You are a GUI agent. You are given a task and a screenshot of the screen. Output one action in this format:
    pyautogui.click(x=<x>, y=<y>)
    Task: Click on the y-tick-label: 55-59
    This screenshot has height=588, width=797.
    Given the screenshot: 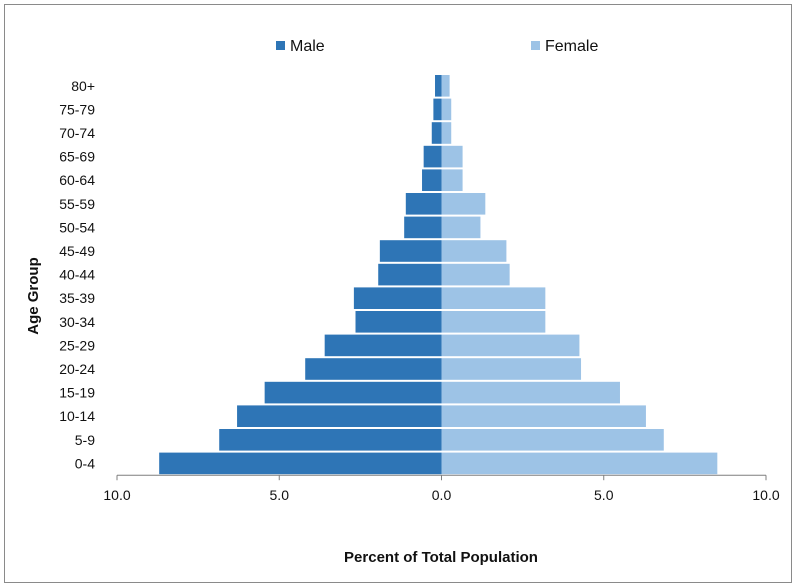 What is the action you would take?
    pyautogui.click(x=77, y=204)
    